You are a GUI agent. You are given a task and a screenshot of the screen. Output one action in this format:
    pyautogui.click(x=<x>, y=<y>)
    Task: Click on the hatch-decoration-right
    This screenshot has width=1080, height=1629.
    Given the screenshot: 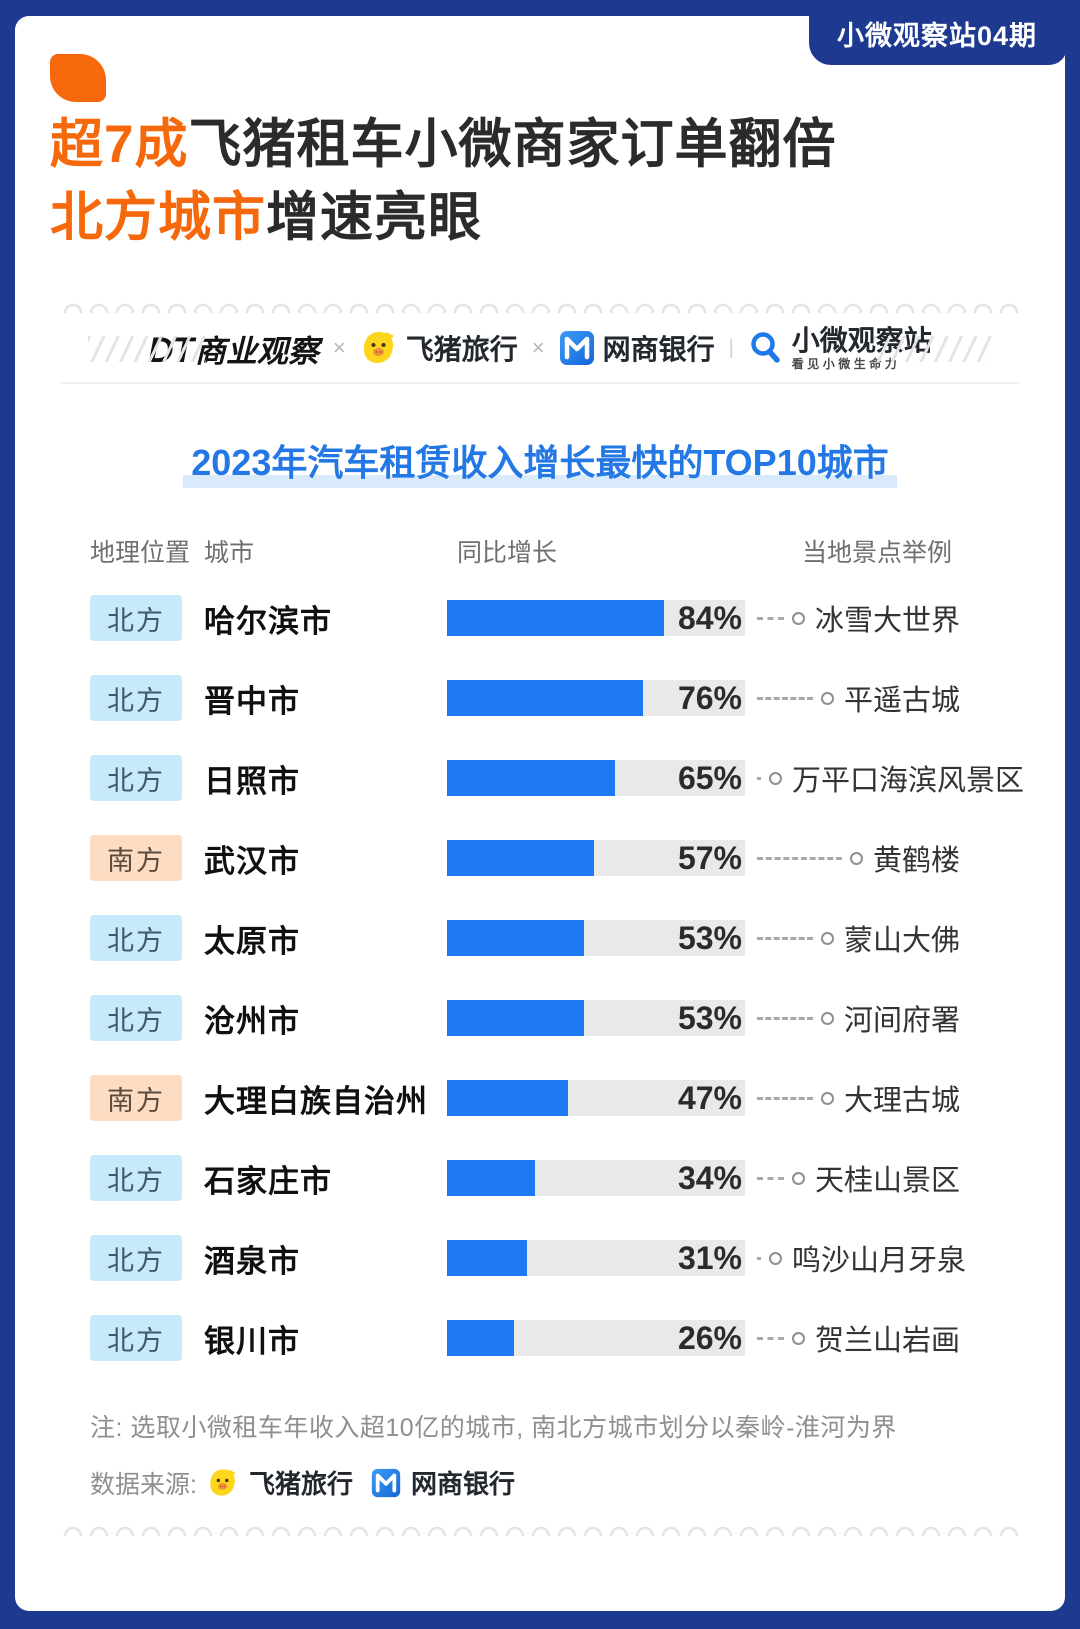 What is the action you would take?
    pyautogui.click(x=933, y=349)
    